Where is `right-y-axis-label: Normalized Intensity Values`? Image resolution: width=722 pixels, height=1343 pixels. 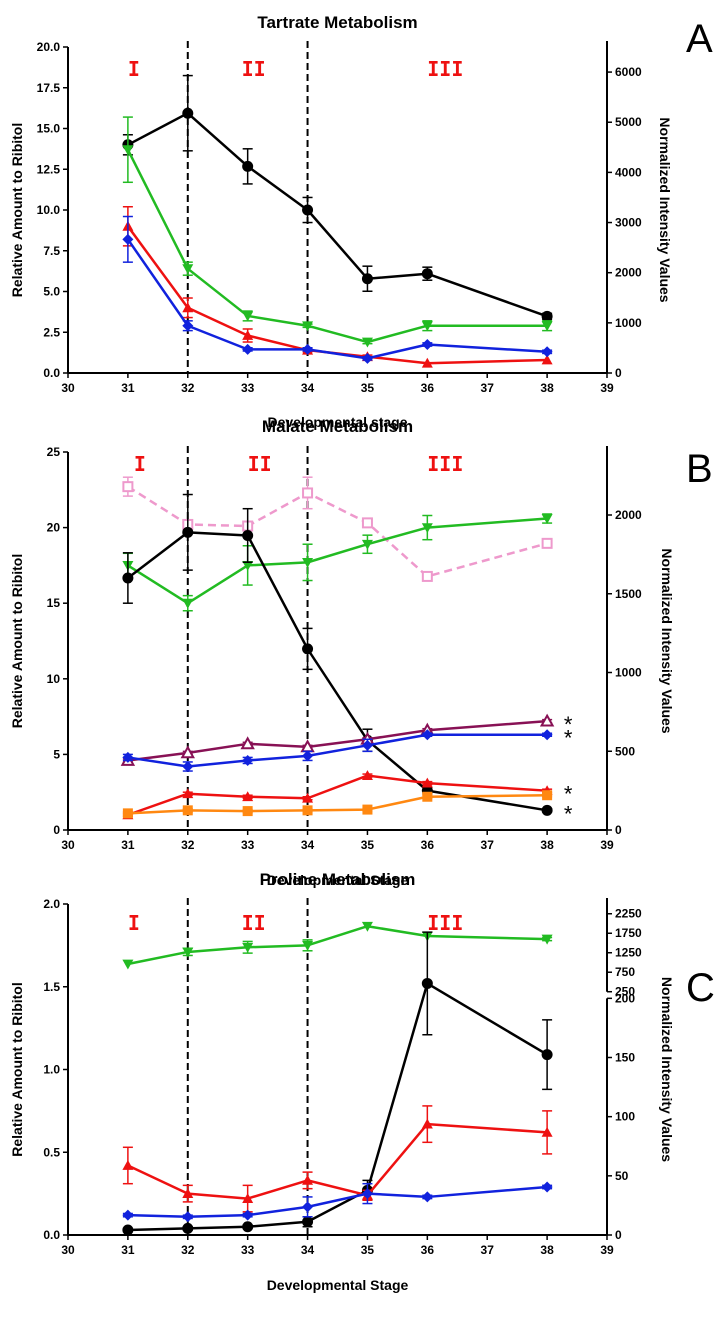
right-y-axis-label: Normalized Intensity Values is located at coordinates (667, 1069).